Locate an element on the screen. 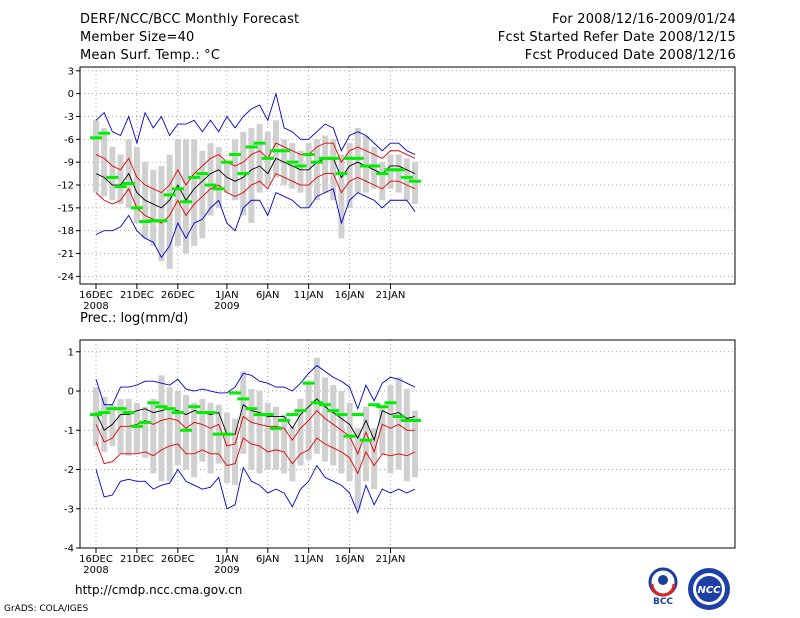 The height and width of the screenshot is (618, 800). x-tick-label: 1JAN is located at coordinates (226, 559).